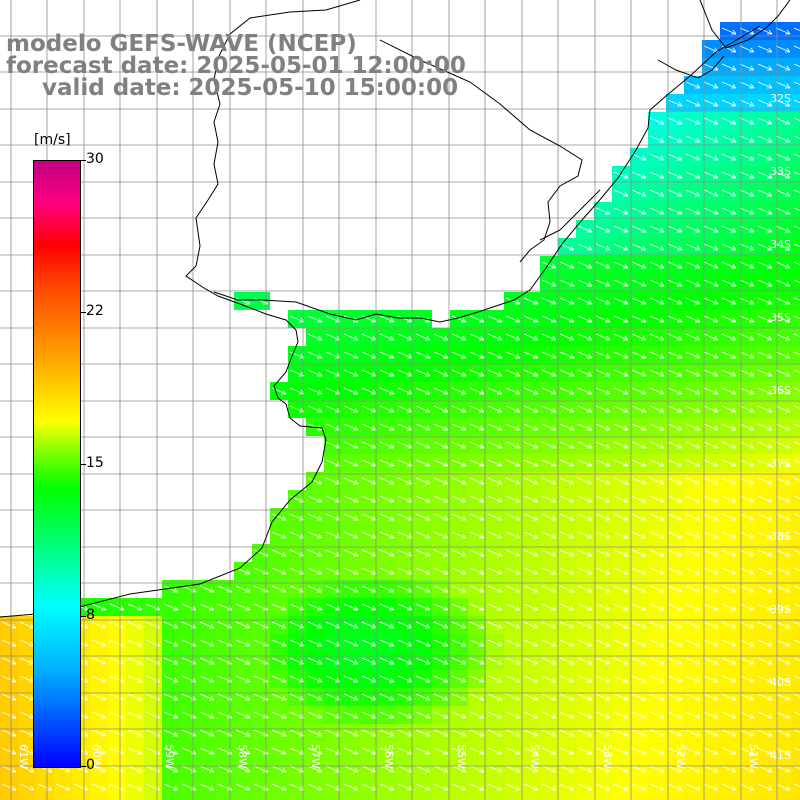 This screenshot has width=800, height=800. What do you see at coordinates (780, 171) in the screenshot?
I see `latitude-label: 33S` at bounding box center [780, 171].